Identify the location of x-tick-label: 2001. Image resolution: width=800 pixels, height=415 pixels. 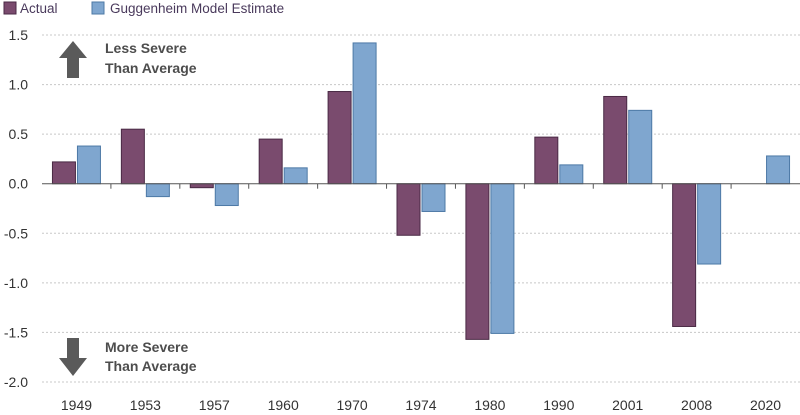
(627, 405).